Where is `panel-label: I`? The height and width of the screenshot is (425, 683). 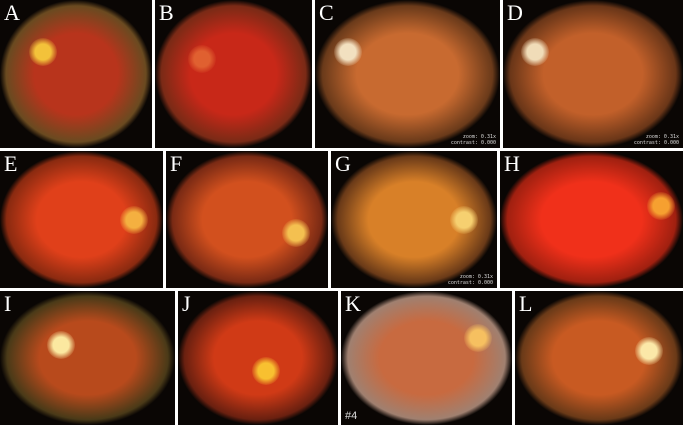
panel-label: I is located at coordinates (8, 303).